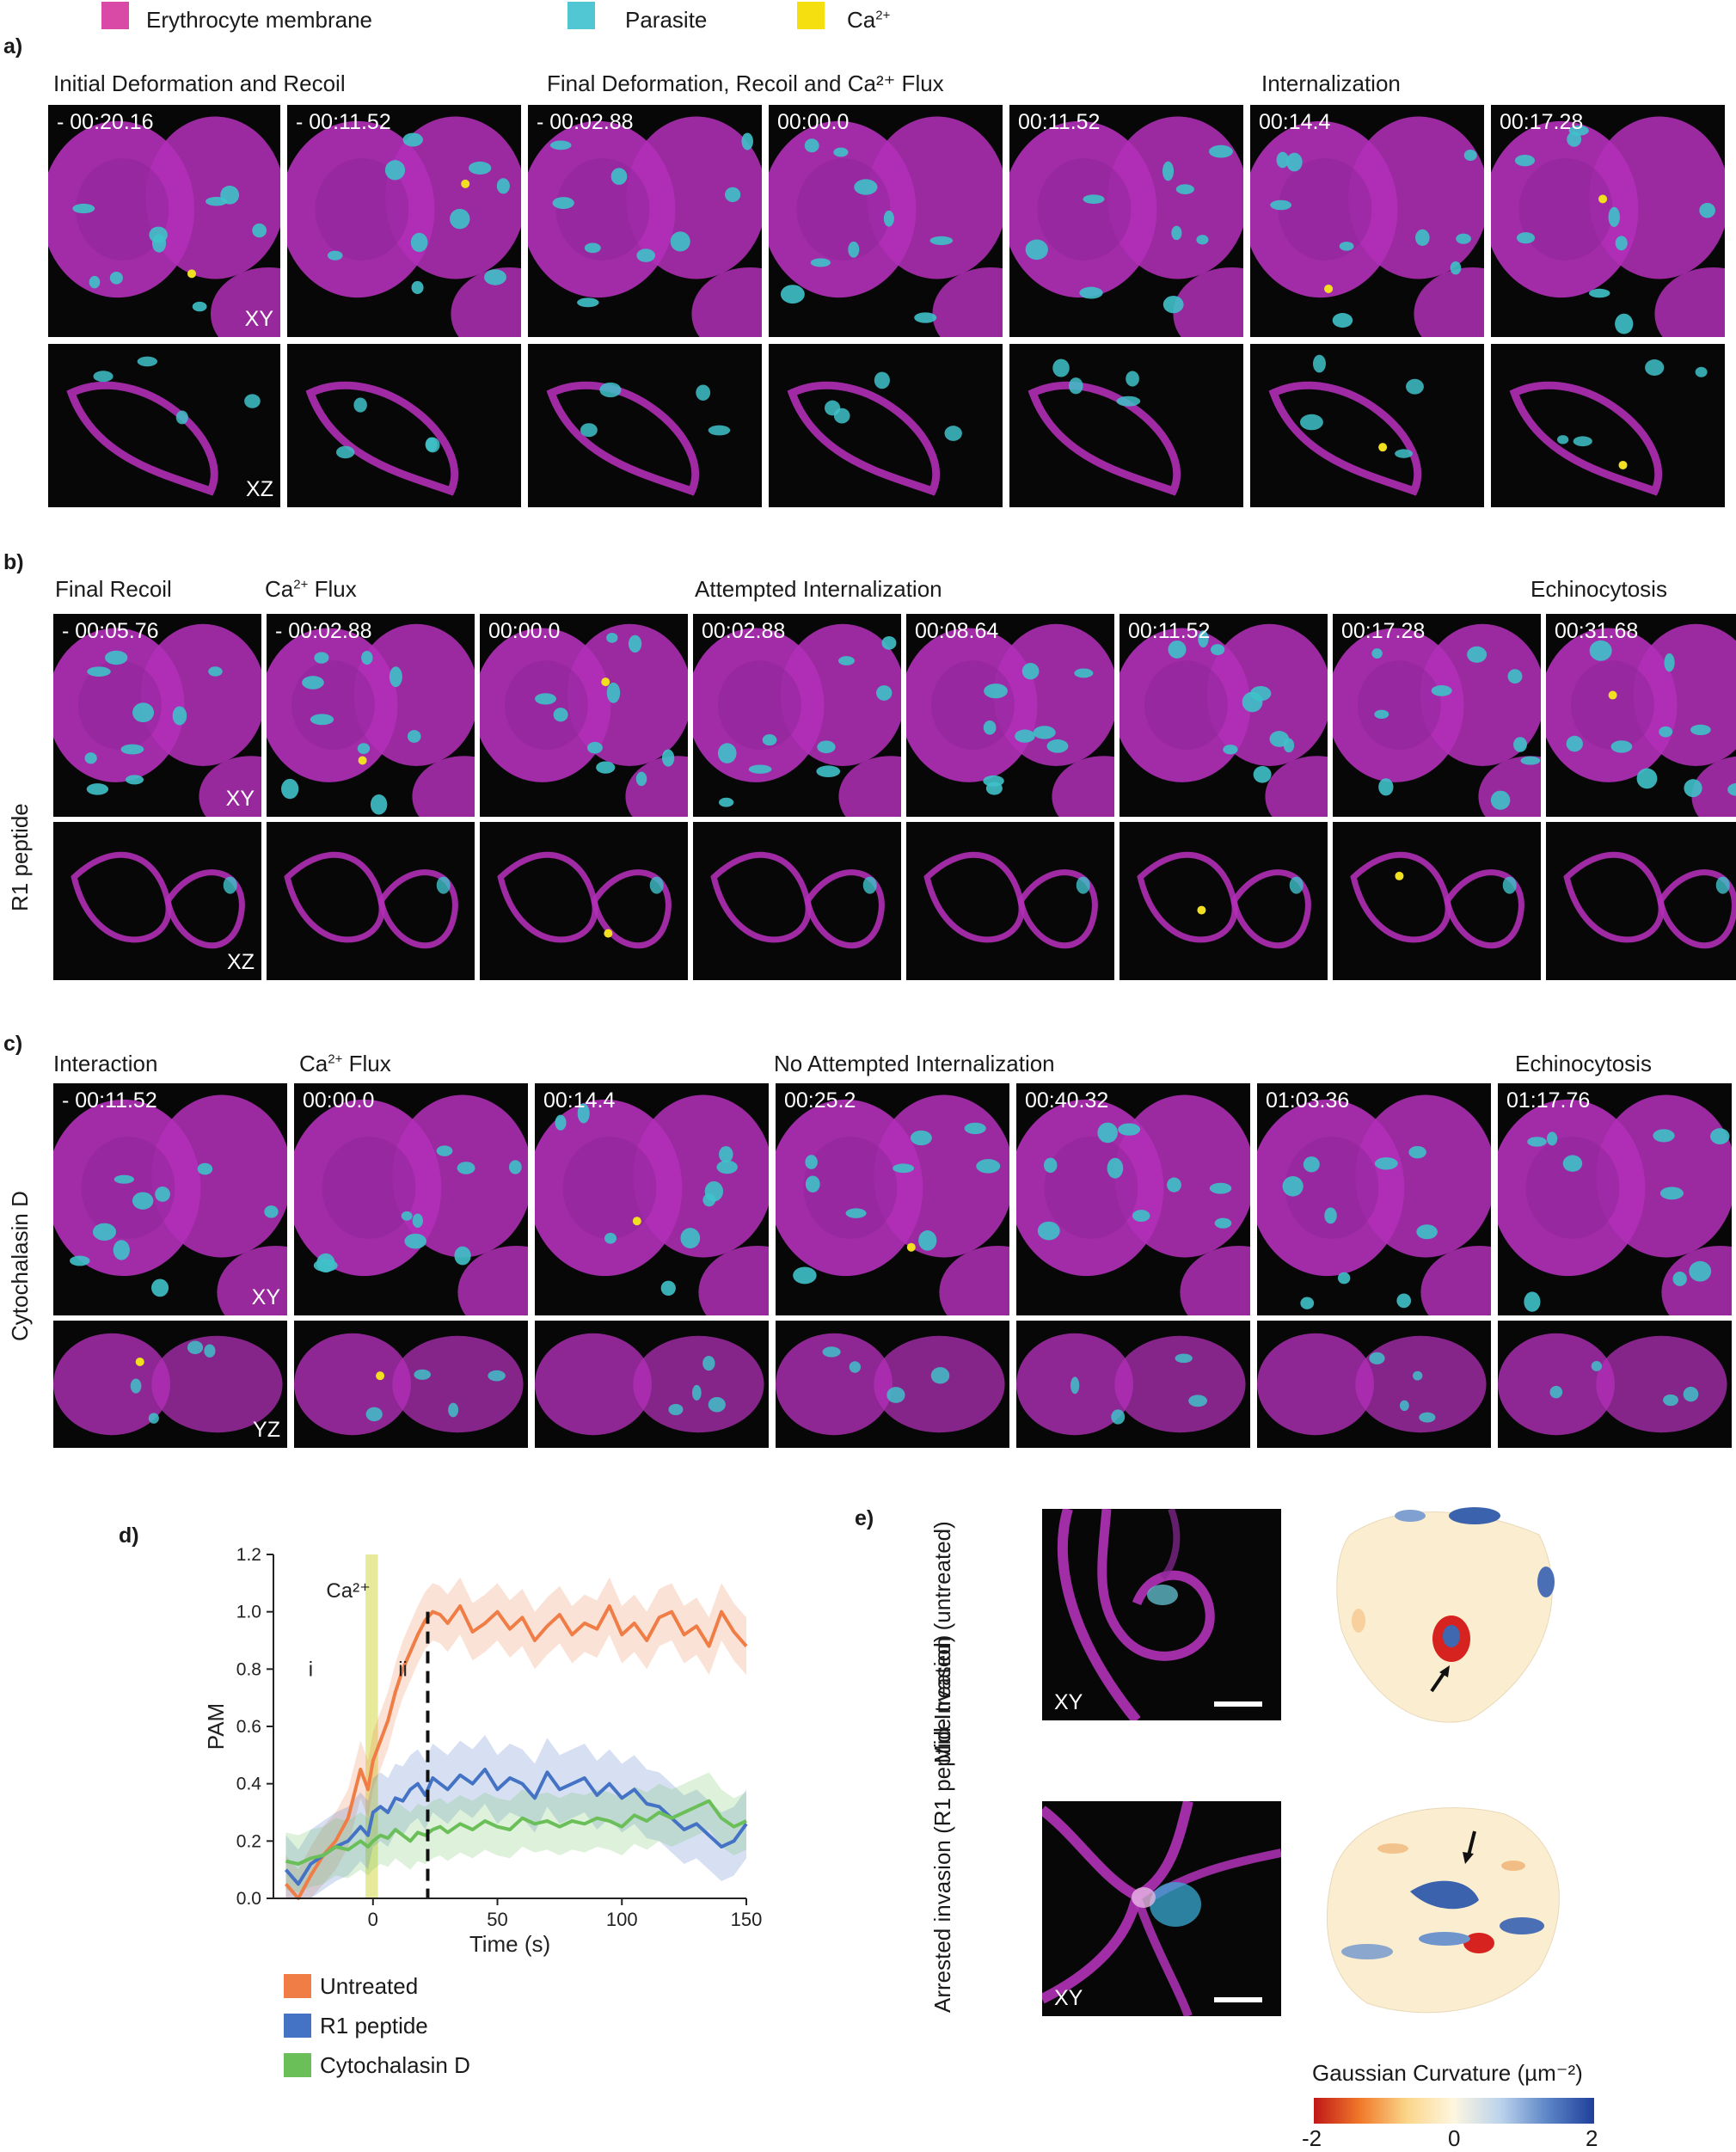 This screenshot has width=1736, height=2152. What do you see at coordinates (248, 1899) in the screenshot?
I see `y-tick-label-0: 0.0` at bounding box center [248, 1899].